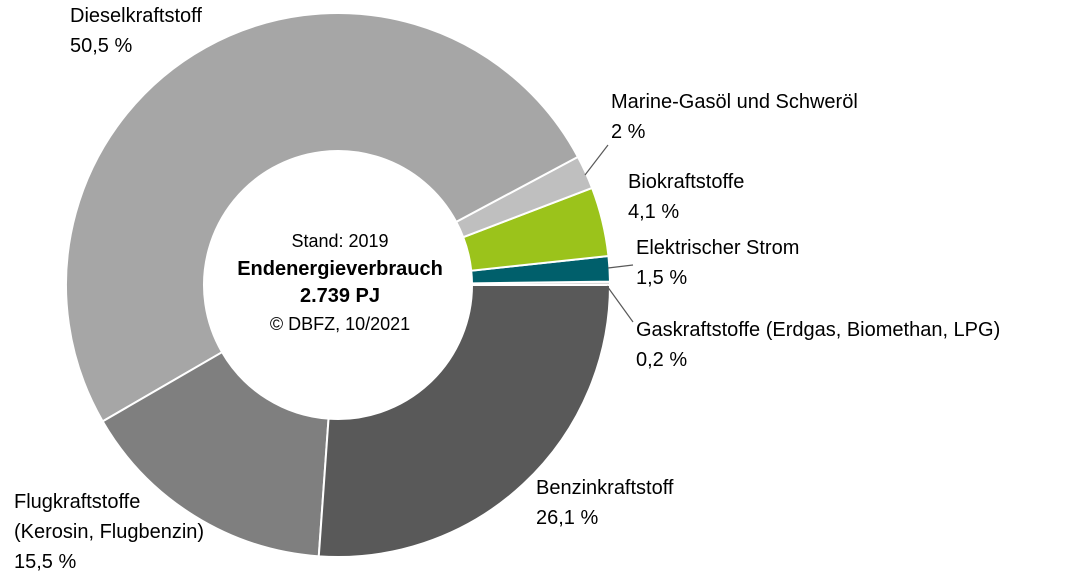  Describe the element at coordinates (717, 263) in the screenshot. I see `slice-label: Elektrischer Strom 1,5 %` at that location.